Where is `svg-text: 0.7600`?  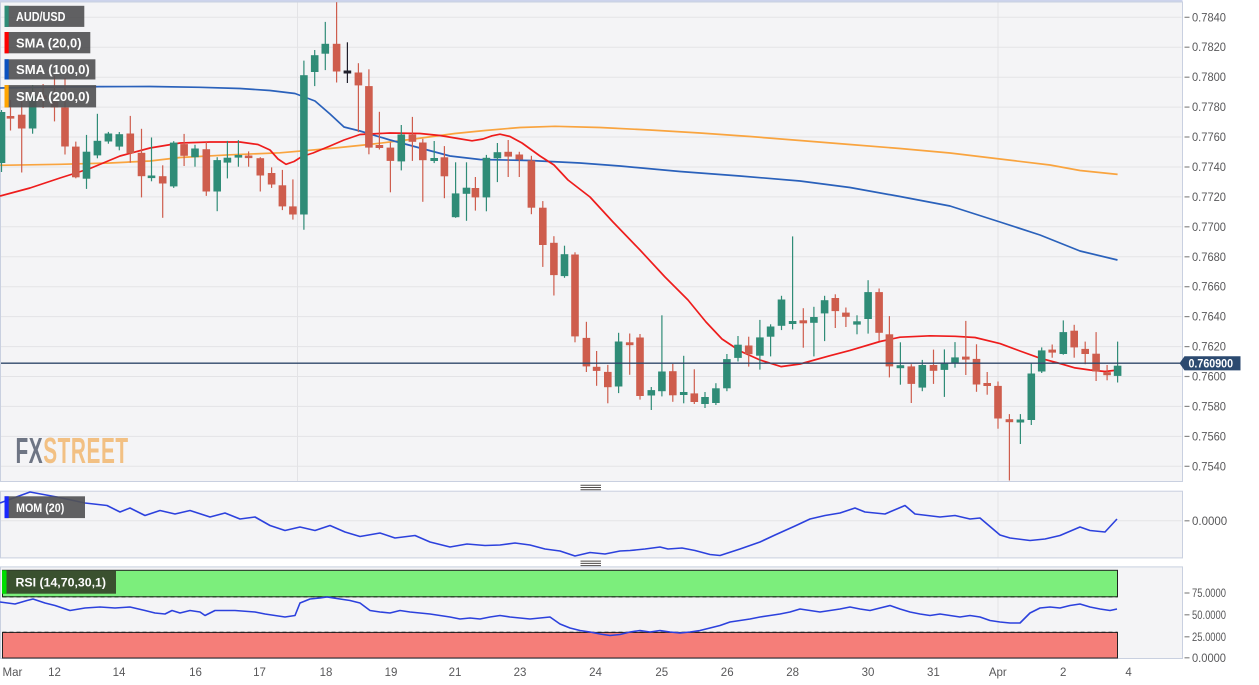
svg-text: 0.7600 is located at coordinates (1209, 378).